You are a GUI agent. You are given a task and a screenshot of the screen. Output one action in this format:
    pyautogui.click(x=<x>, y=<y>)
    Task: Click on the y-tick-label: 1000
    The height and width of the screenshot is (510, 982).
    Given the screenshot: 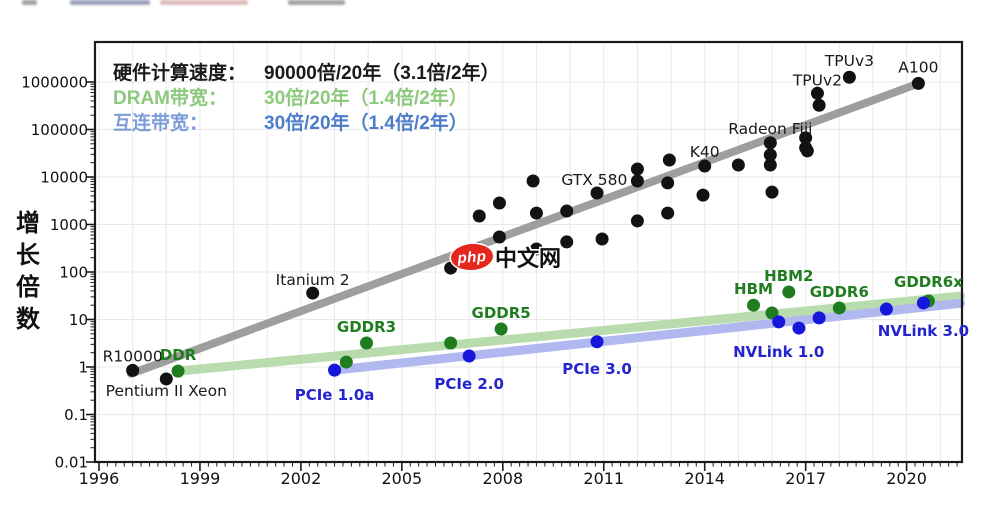 What is the action you would take?
    pyautogui.click(x=69, y=225)
    